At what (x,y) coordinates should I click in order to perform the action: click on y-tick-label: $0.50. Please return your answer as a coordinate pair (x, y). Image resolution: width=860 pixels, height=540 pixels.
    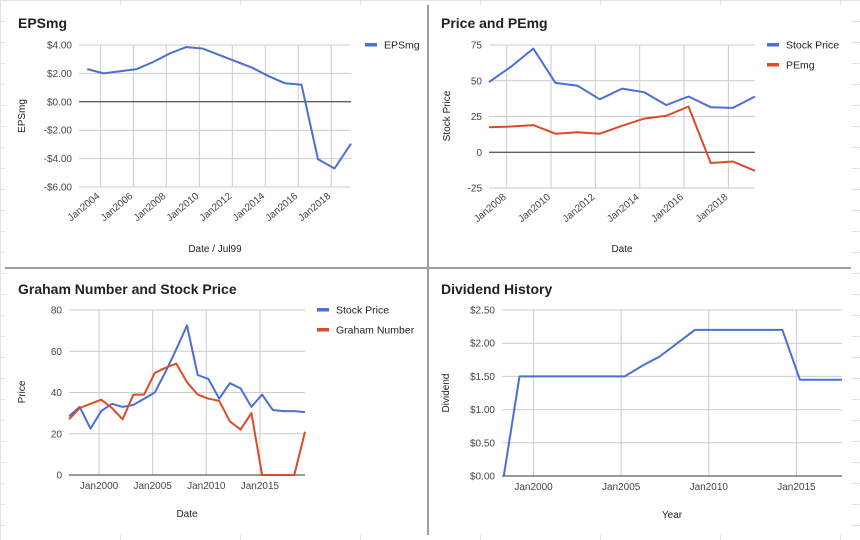
    Looking at the image, I should click on (482, 443).